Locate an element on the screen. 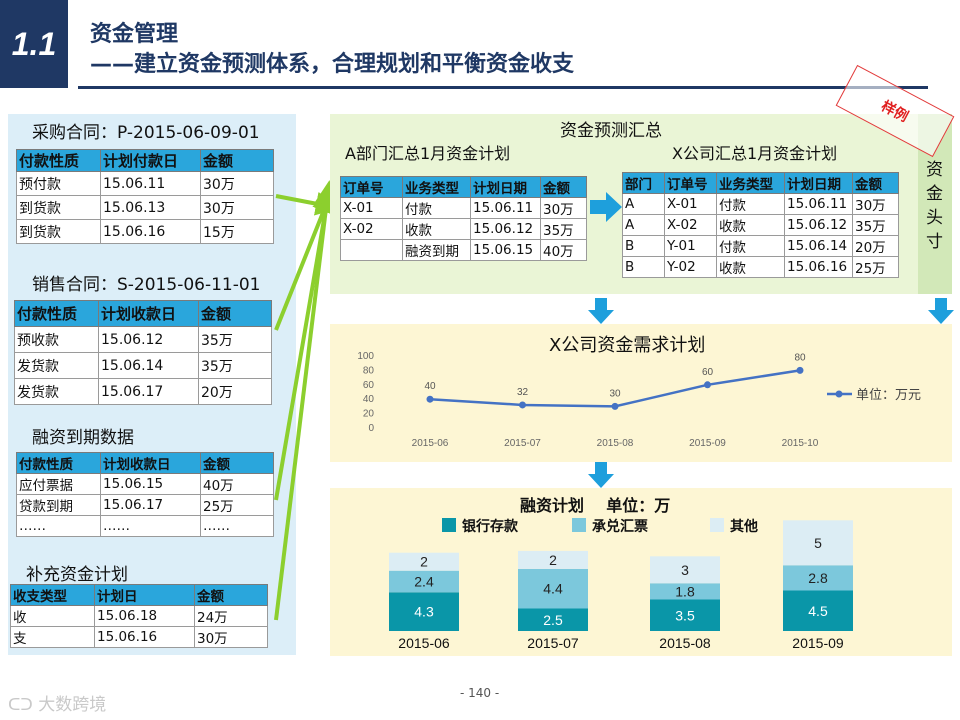  table-row: B Y-01 付款 15.06.14 20万 is located at coordinates (760, 246).